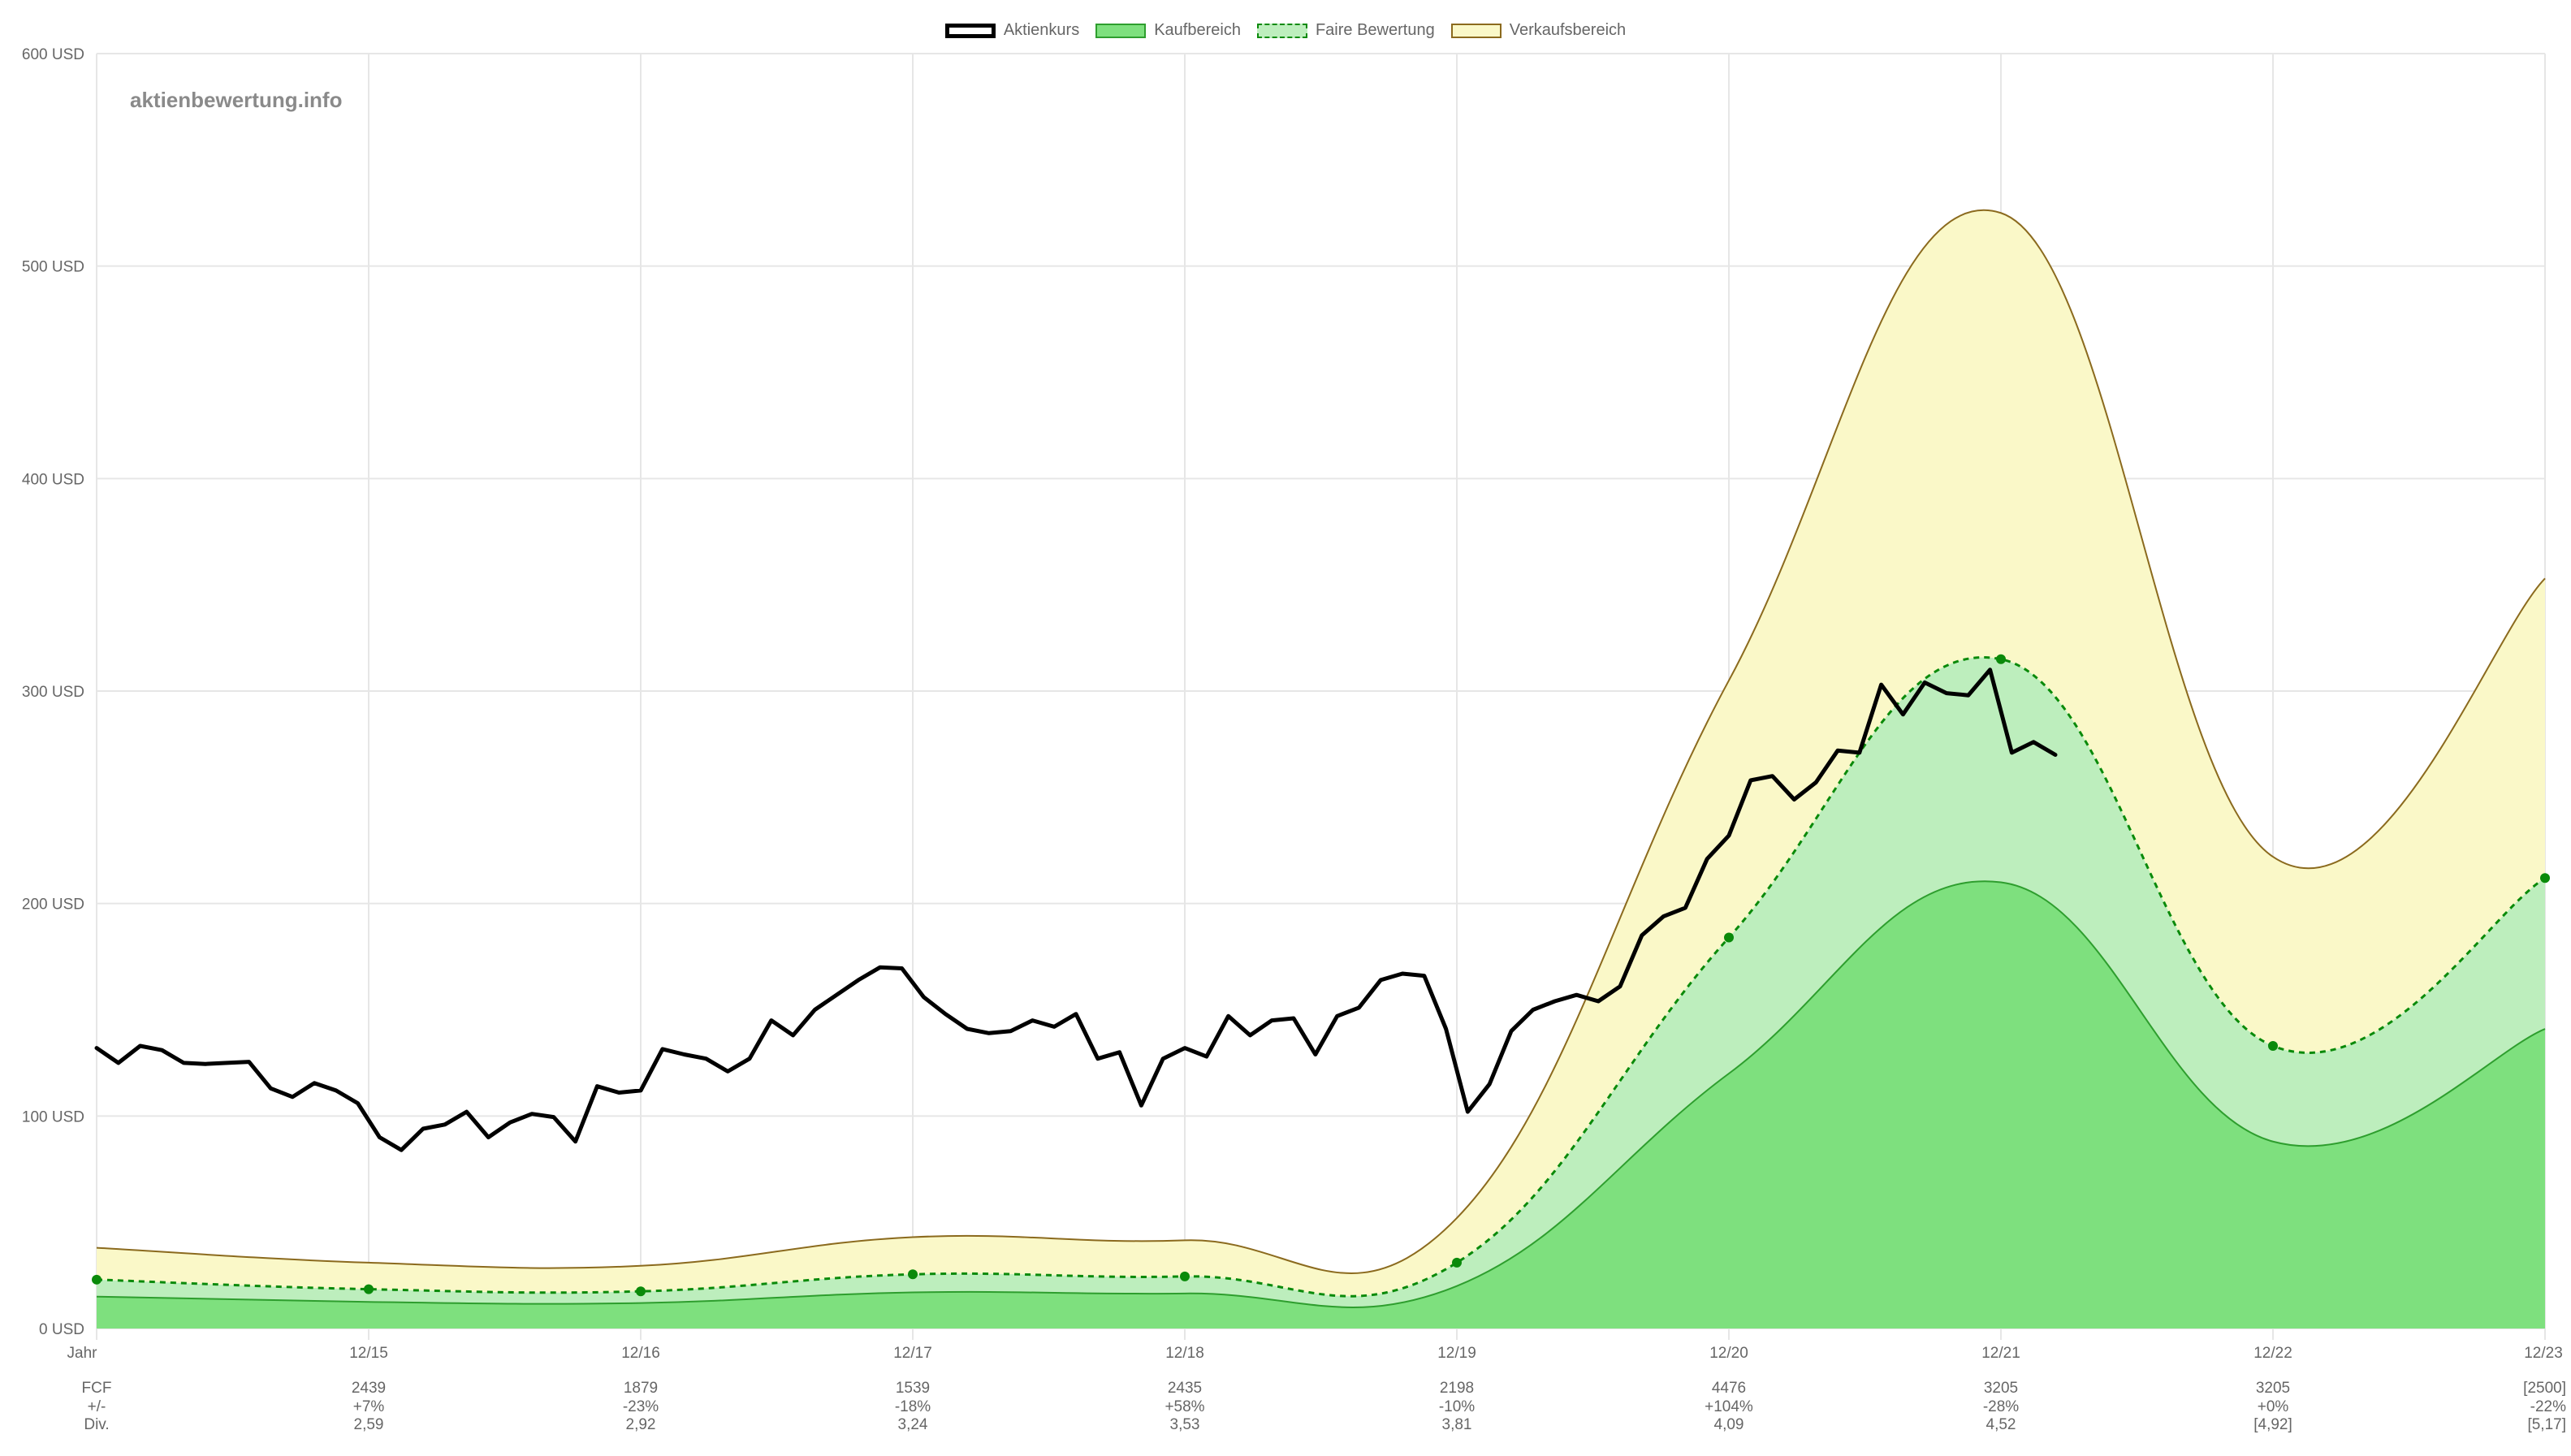 The width and height of the screenshot is (2571, 1456). What do you see at coordinates (1729, 1353) in the screenshot?
I see `x-tick-label: 12/20` at bounding box center [1729, 1353].